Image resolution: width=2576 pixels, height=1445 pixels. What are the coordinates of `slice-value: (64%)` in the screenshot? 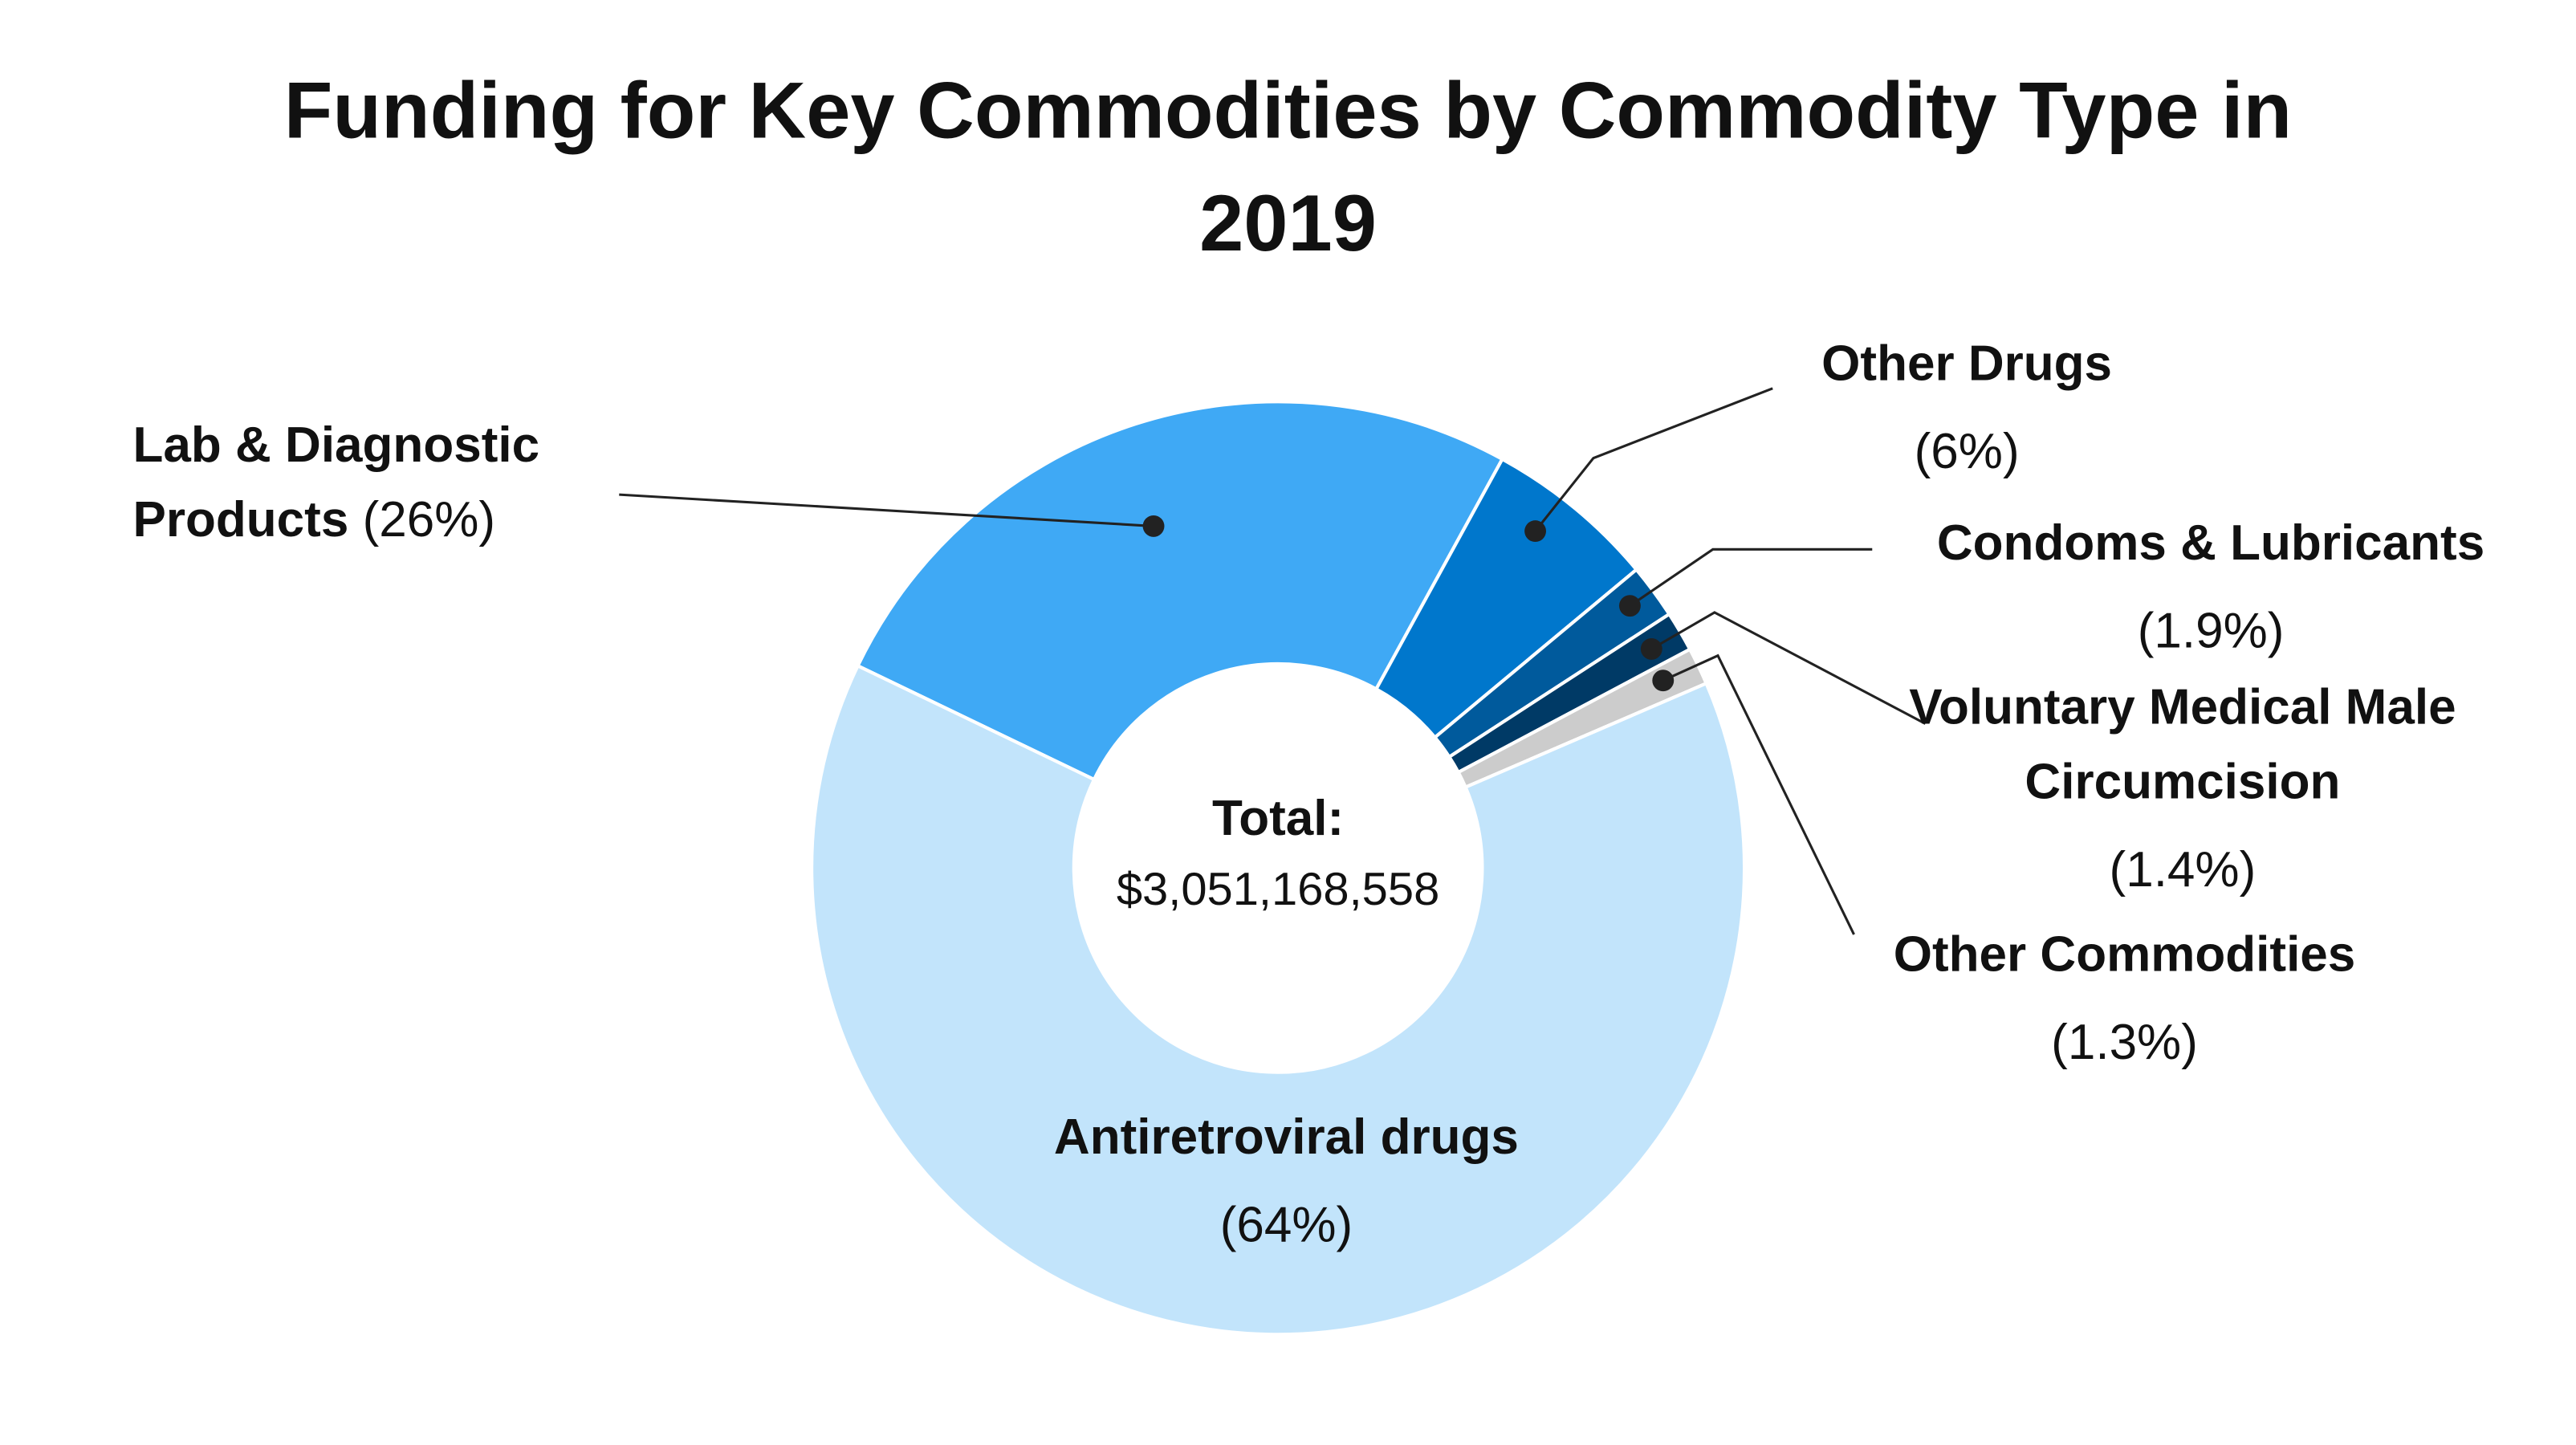 It's located at (1286, 1225).